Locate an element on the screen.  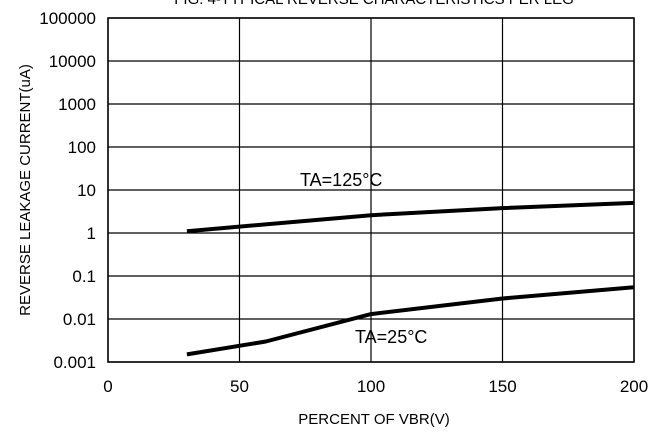
annotation-ta-25: TA=25°C is located at coordinates (391, 337).